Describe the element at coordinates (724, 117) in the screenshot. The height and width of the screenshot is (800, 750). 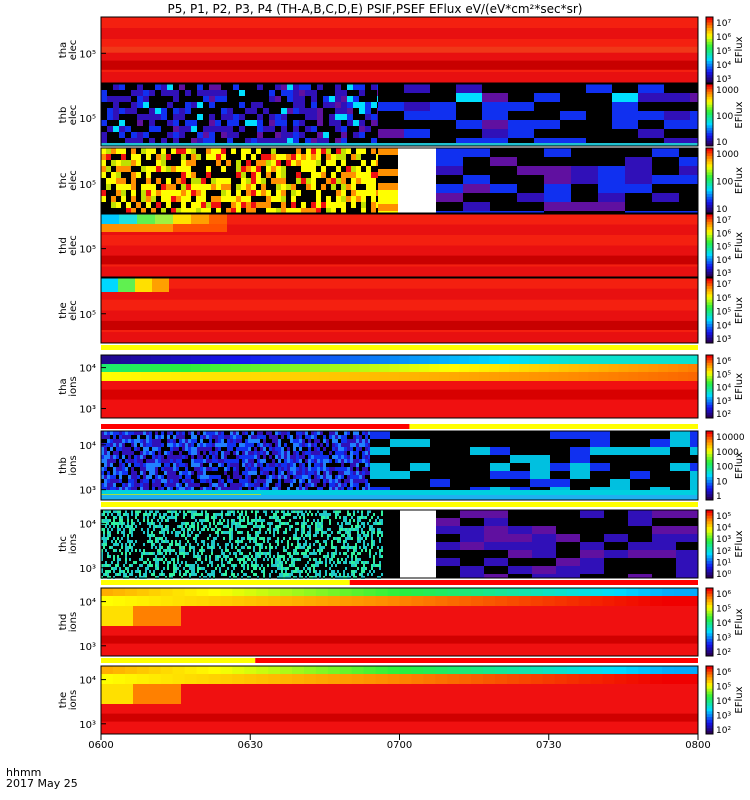
I see `colorbar-tick-label: 100` at that location.